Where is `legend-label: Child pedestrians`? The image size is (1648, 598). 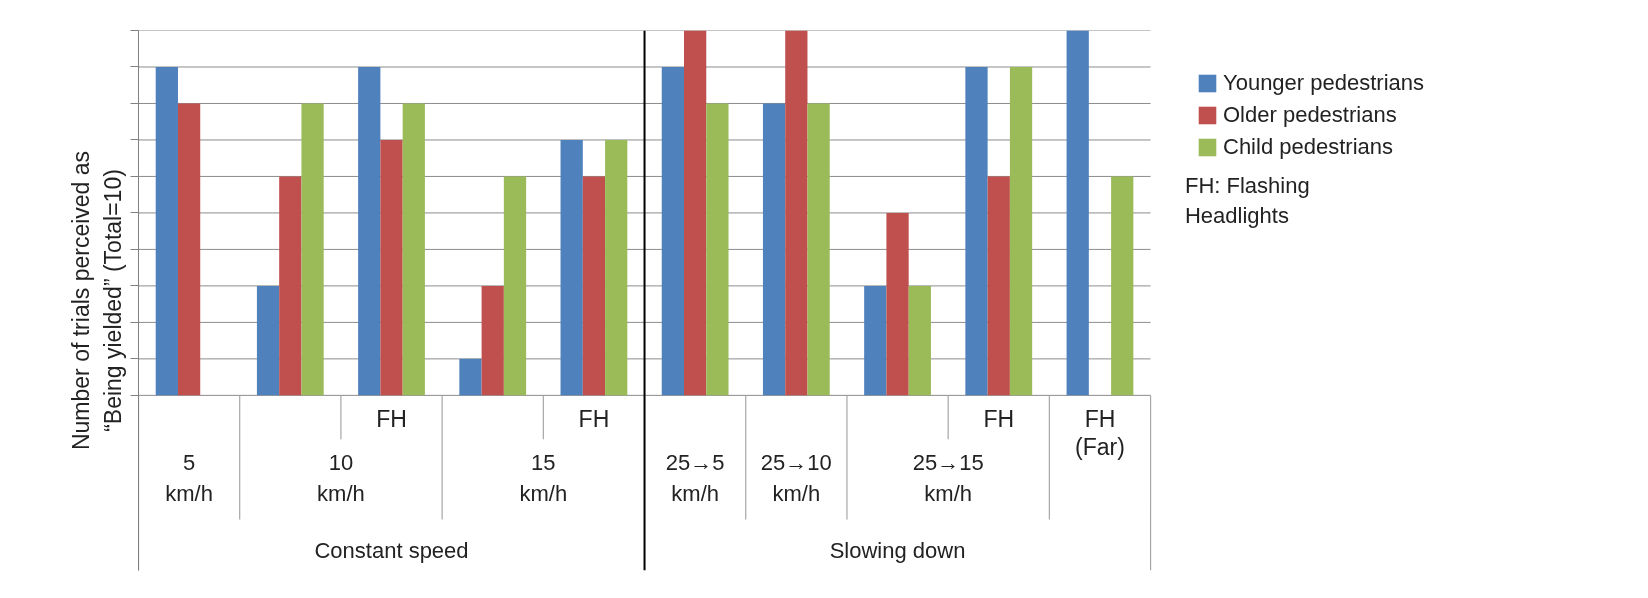
legend-label: Child pedestrians is located at coordinates (1308, 147).